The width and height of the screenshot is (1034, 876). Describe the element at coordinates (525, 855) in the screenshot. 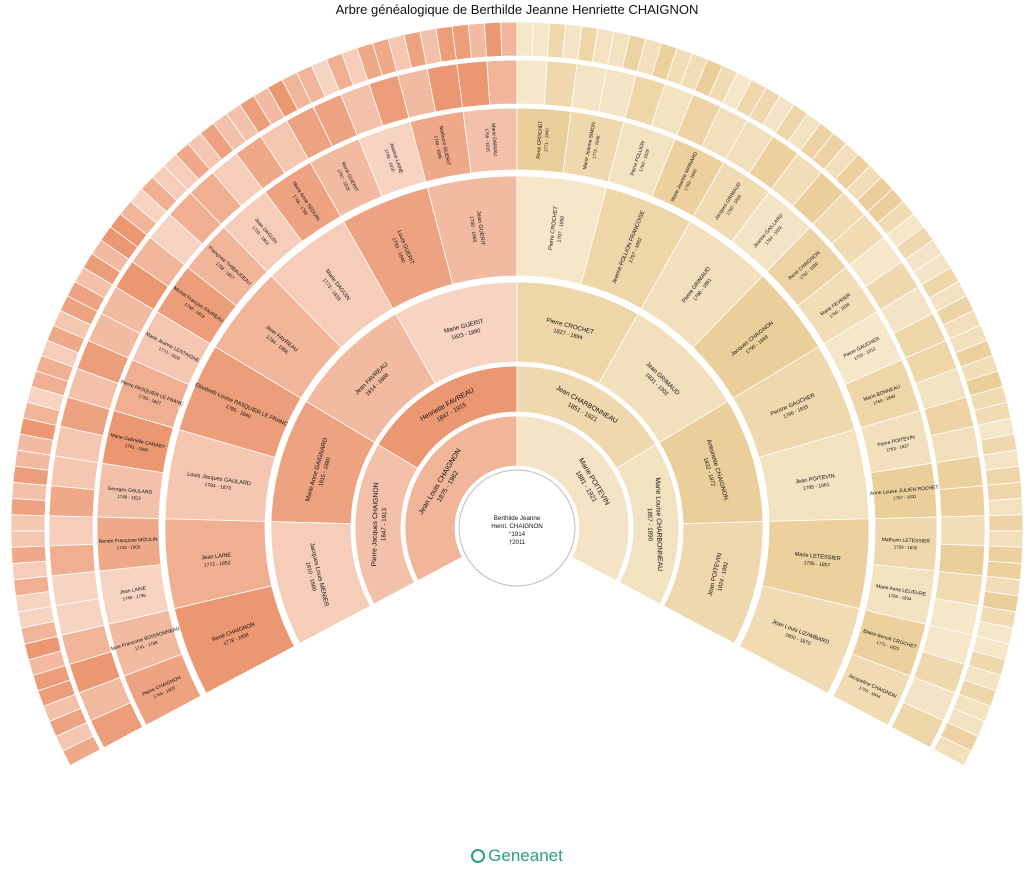

I see `geneanet-logo-label: Geneanet` at that location.